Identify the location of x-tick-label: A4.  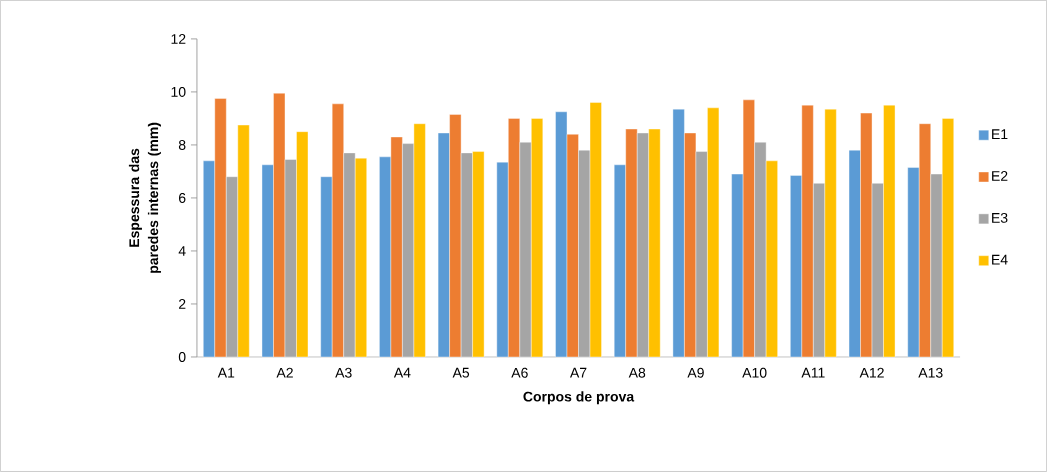
(402, 372).